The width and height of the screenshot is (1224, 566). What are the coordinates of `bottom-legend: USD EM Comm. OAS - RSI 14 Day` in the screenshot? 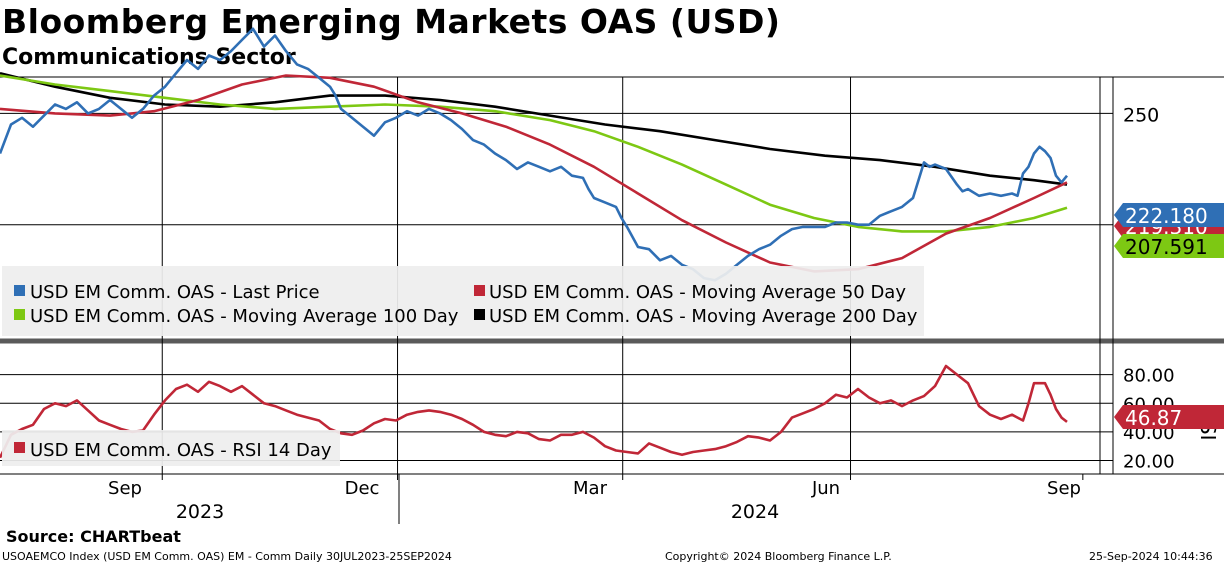 It's located at (171, 448).